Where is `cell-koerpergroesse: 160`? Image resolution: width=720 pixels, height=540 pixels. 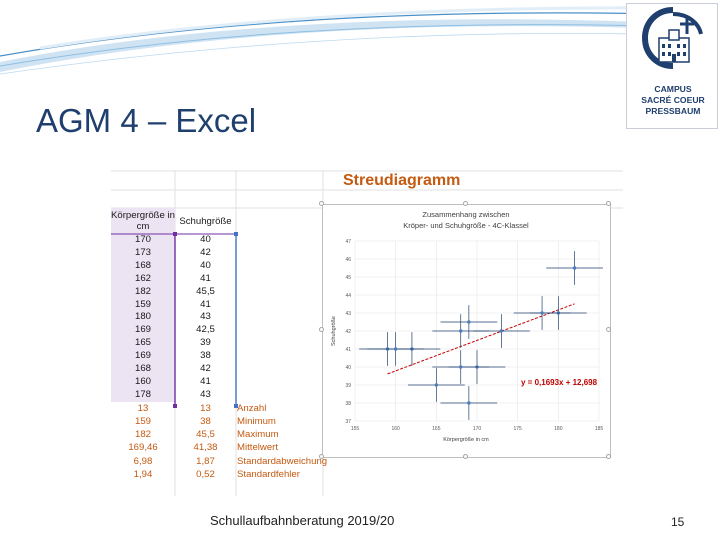 cell-koerpergroesse: 160 is located at coordinates (142, 381).